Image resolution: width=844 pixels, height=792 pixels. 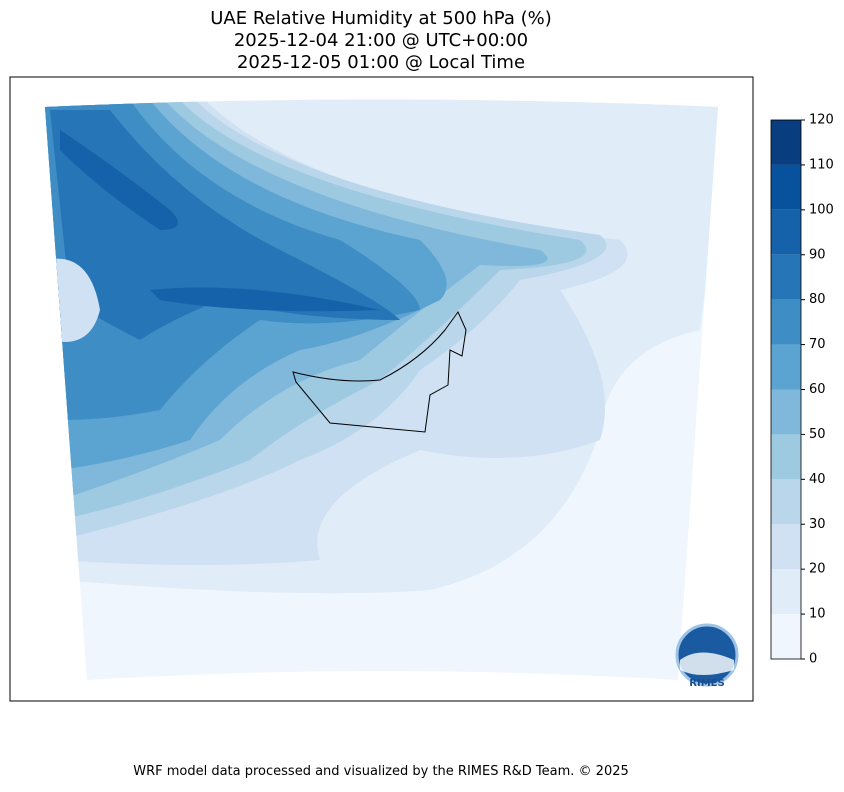 I want to click on contour, so click(x=225, y=225).